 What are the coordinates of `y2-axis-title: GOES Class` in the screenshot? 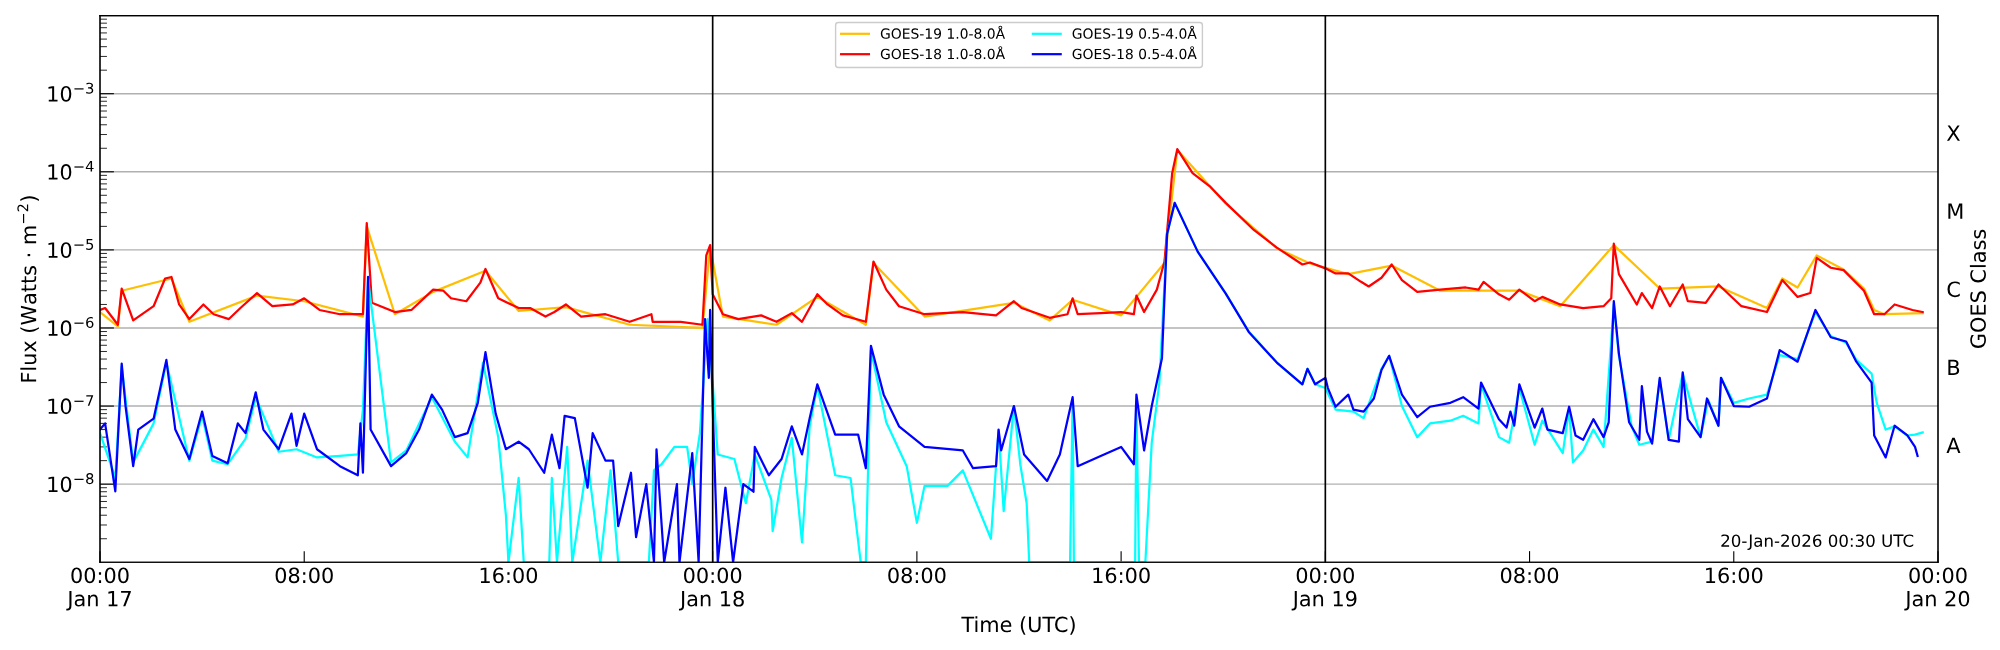 It's located at (1977, 288).